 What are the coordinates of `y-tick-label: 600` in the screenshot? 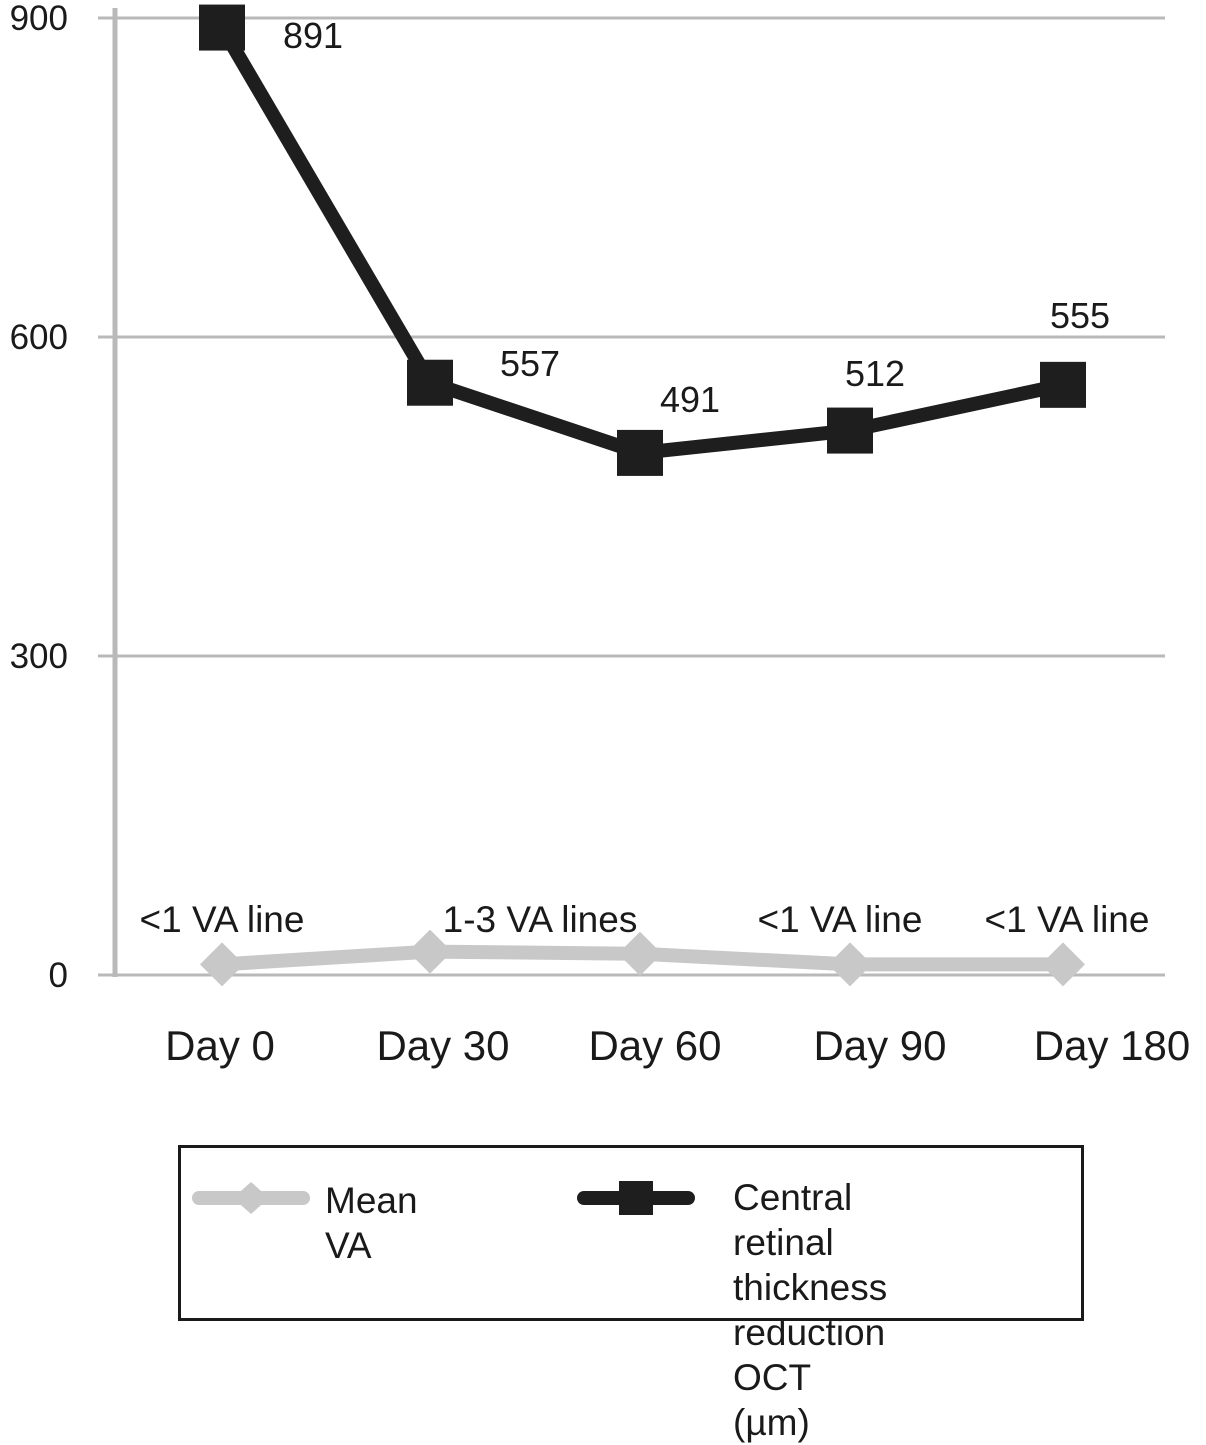 It's located at (39, 337).